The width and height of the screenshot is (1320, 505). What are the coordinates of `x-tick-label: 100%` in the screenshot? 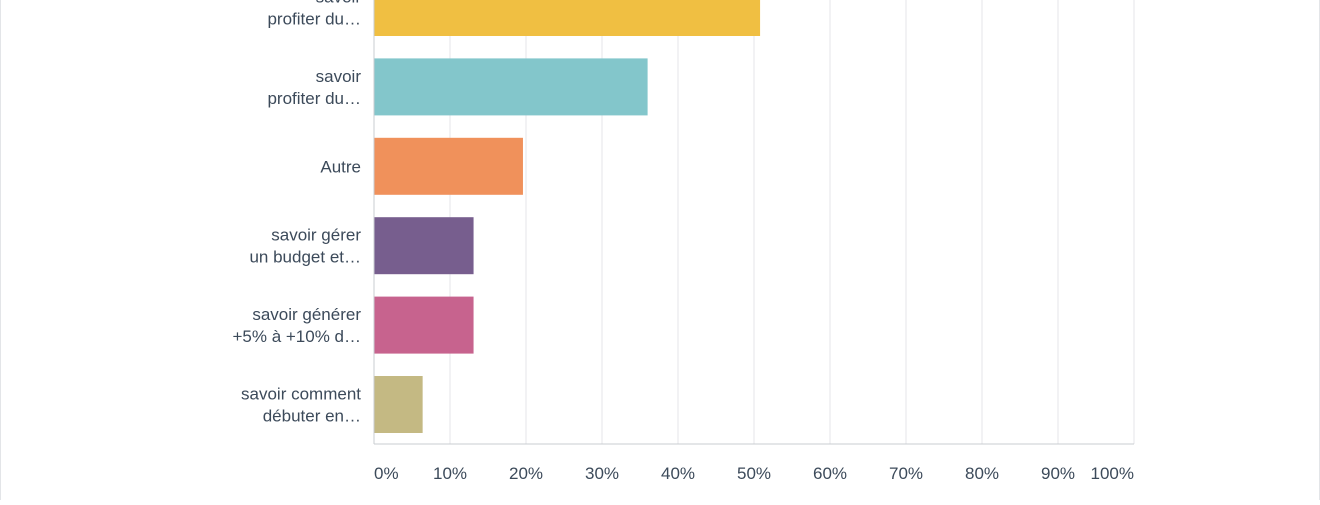 It's located at (1112, 473).